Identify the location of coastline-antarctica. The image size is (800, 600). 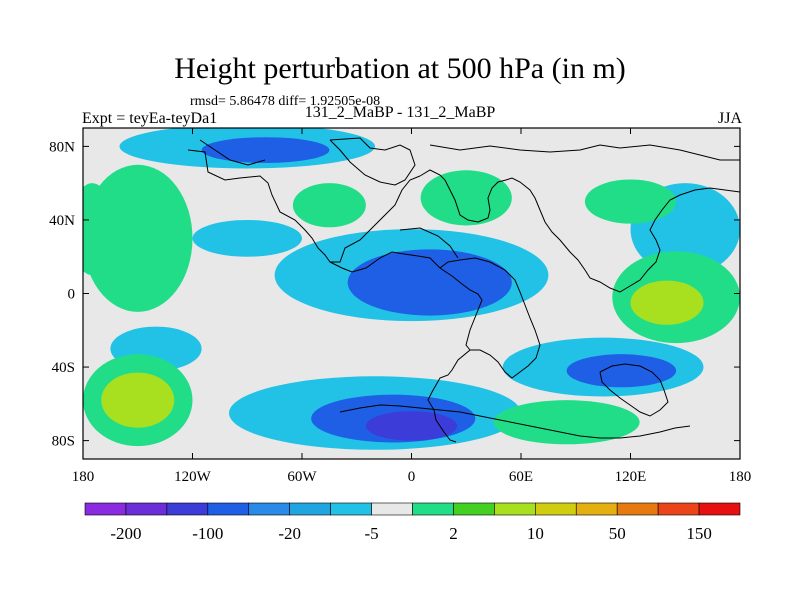
(515, 421).